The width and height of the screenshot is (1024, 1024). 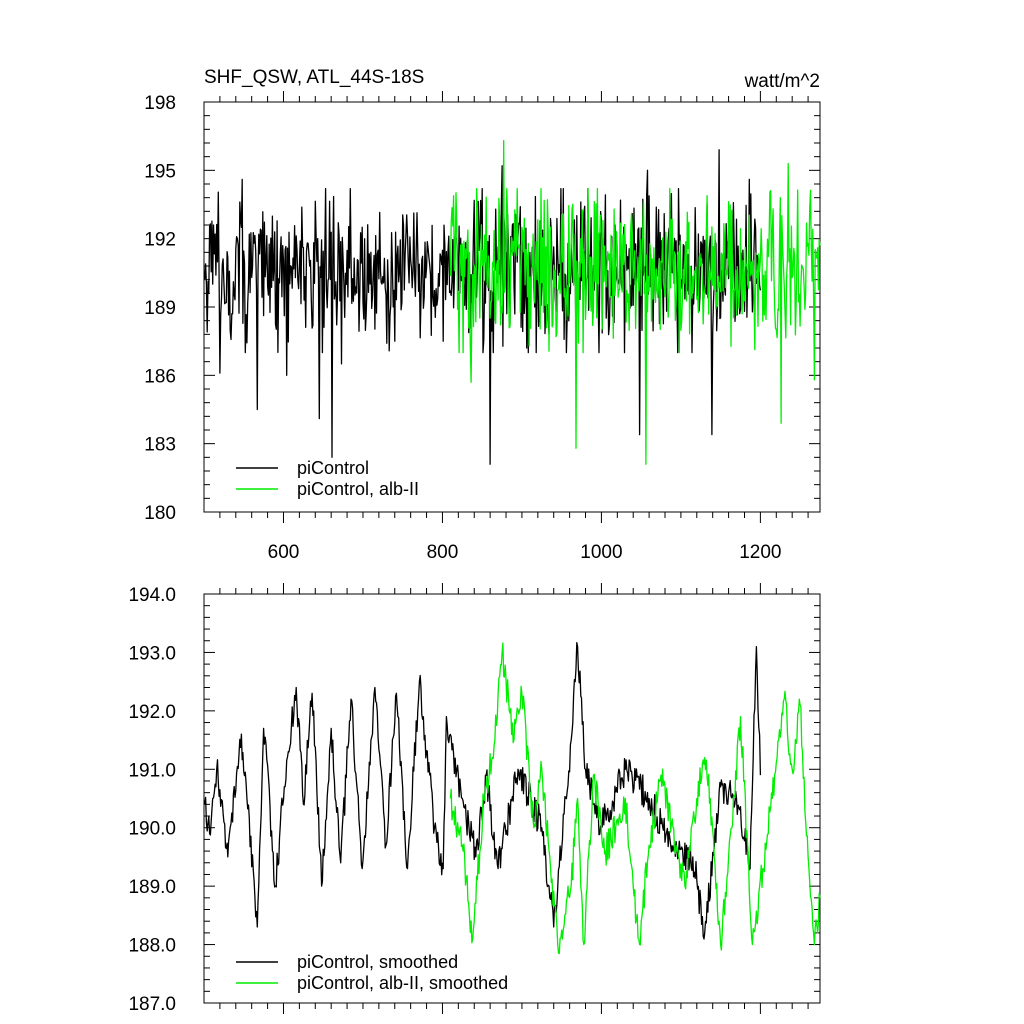 I want to click on legend-label: piControl, smoothed, so click(x=377, y=962).